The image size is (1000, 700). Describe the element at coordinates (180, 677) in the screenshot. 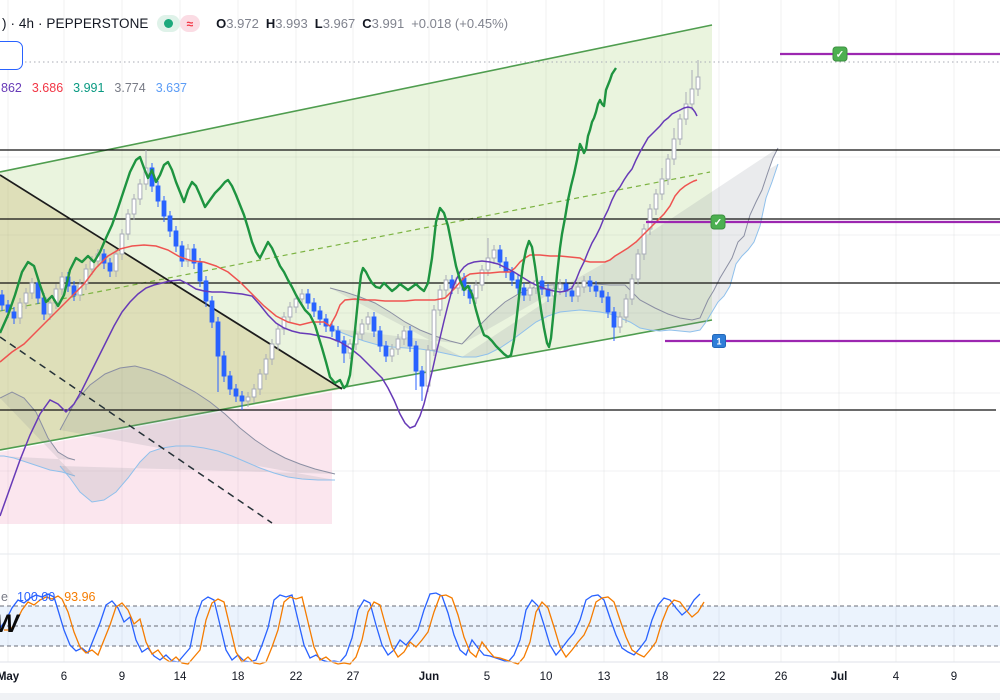

I see `x-axis-label: 14` at that location.